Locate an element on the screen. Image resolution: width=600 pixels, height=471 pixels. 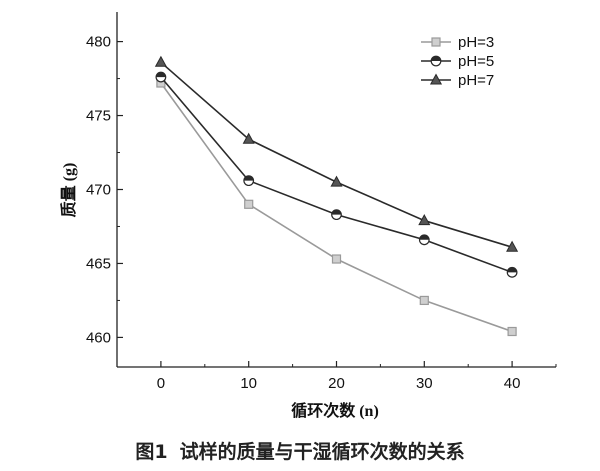
y-tick-label: 460 is located at coordinates (98, 337).